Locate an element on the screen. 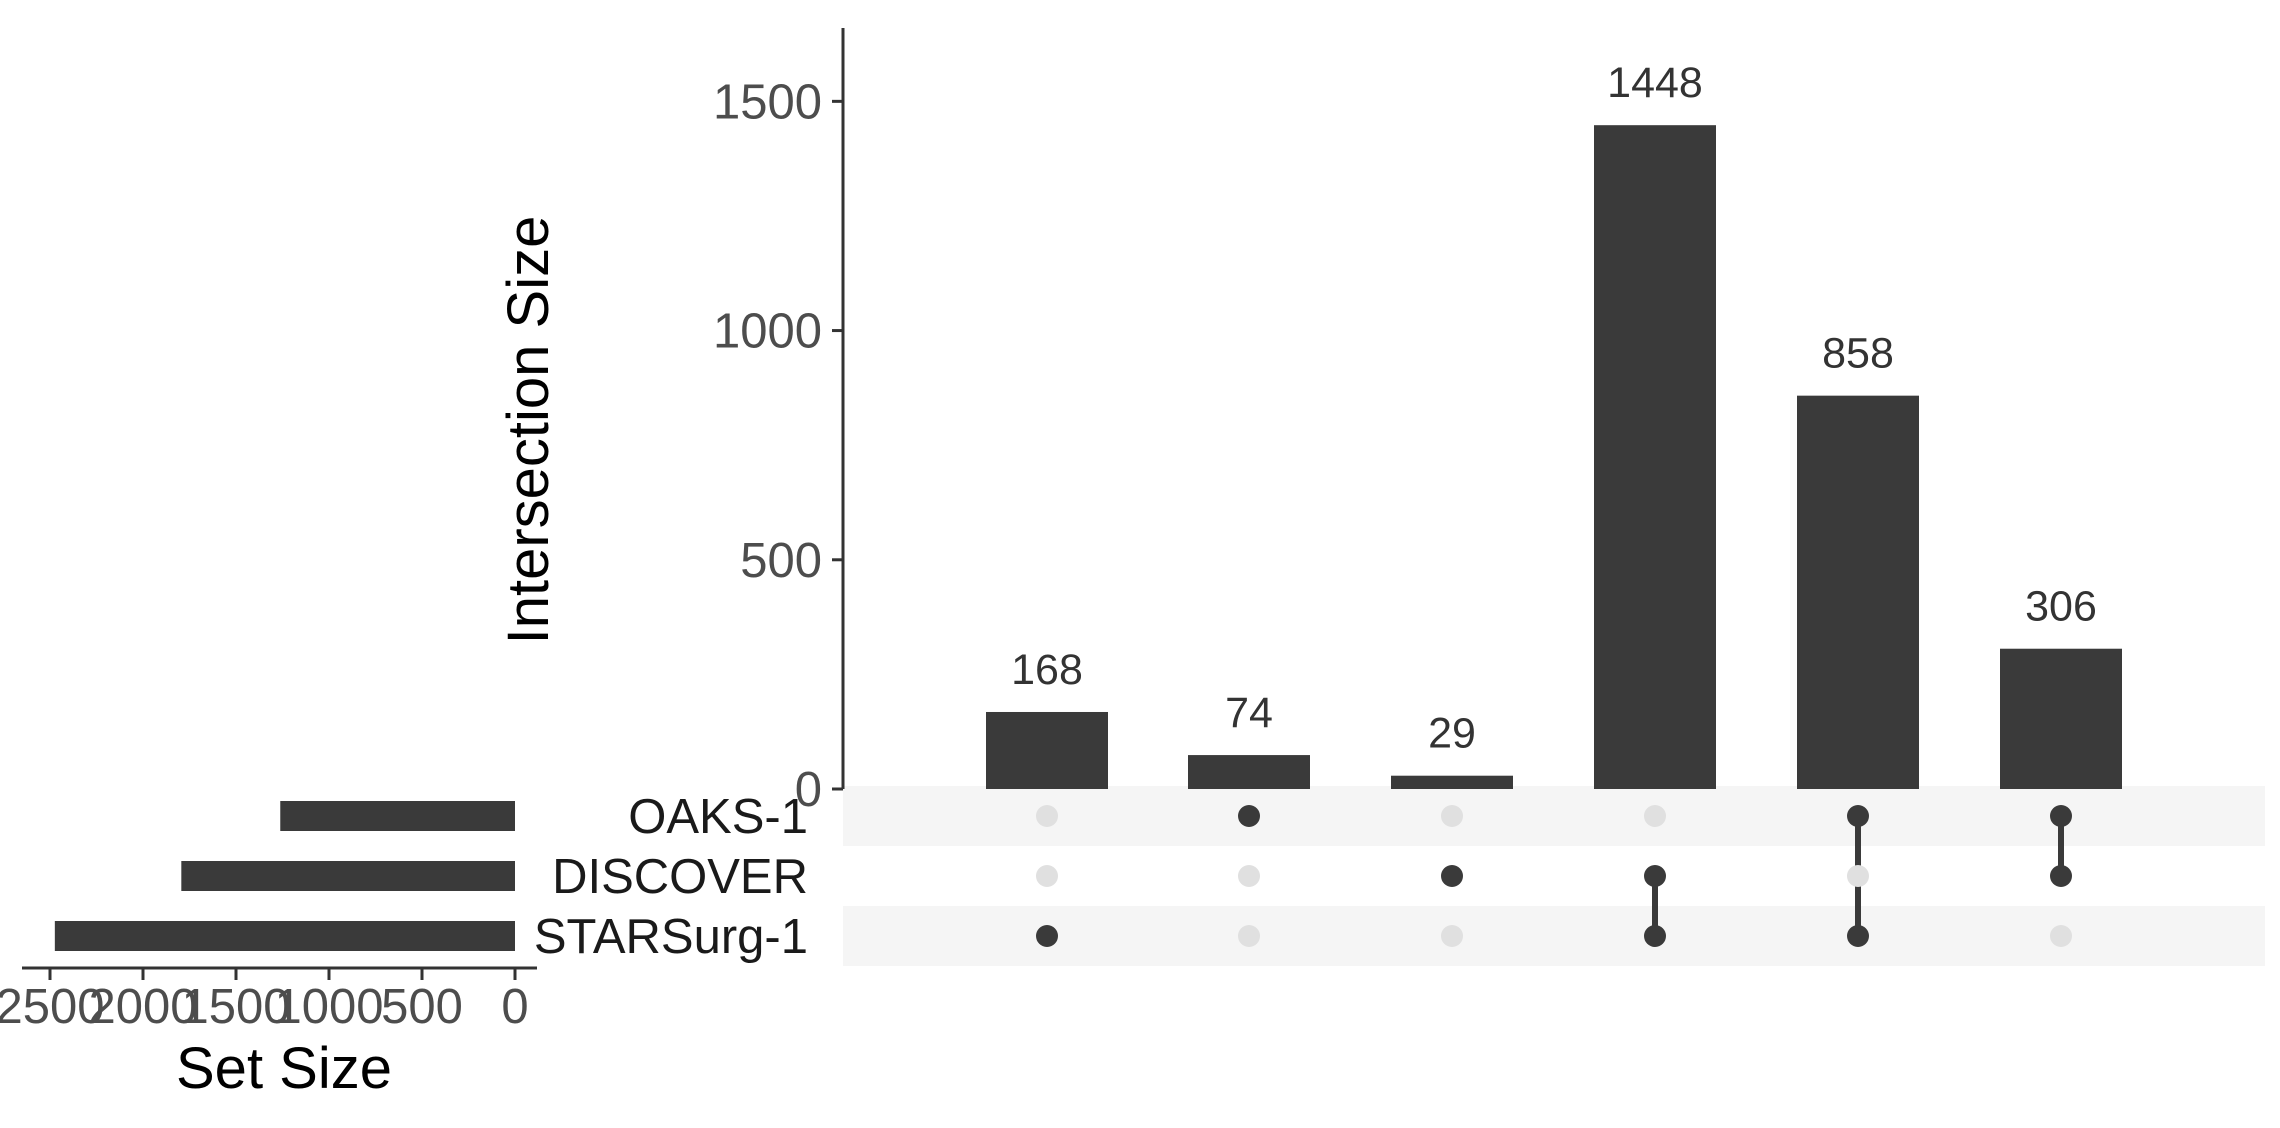 Image resolution: width=2280 pixels, height=1128 pixels. y-tick-label: 0 is located at coordinates (808, 790).